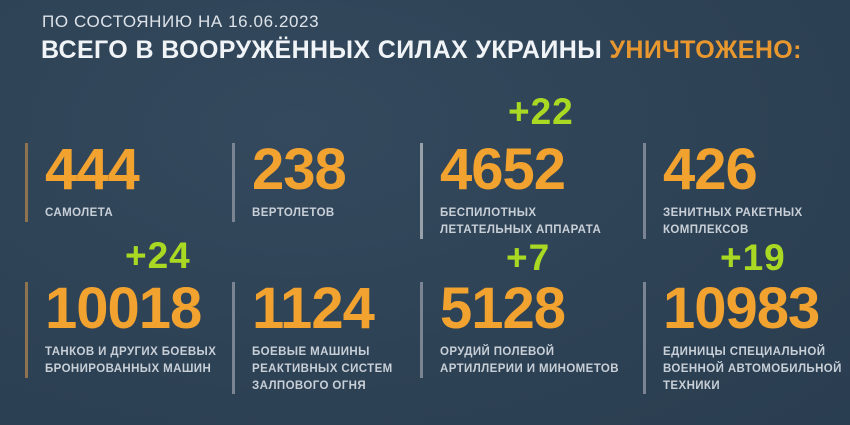 The width and height of the screenshot is (850, 425). Describe the element at coordinates (753, 257) in the screenshot. I see `stat-delta-badge: +19` at that location.